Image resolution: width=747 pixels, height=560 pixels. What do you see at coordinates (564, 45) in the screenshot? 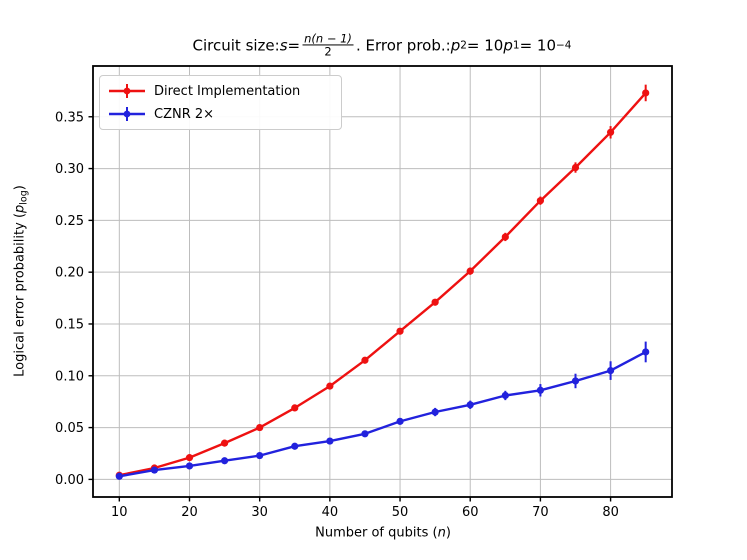
I see `title-exponent: −4` at bounding box center [564, 45].